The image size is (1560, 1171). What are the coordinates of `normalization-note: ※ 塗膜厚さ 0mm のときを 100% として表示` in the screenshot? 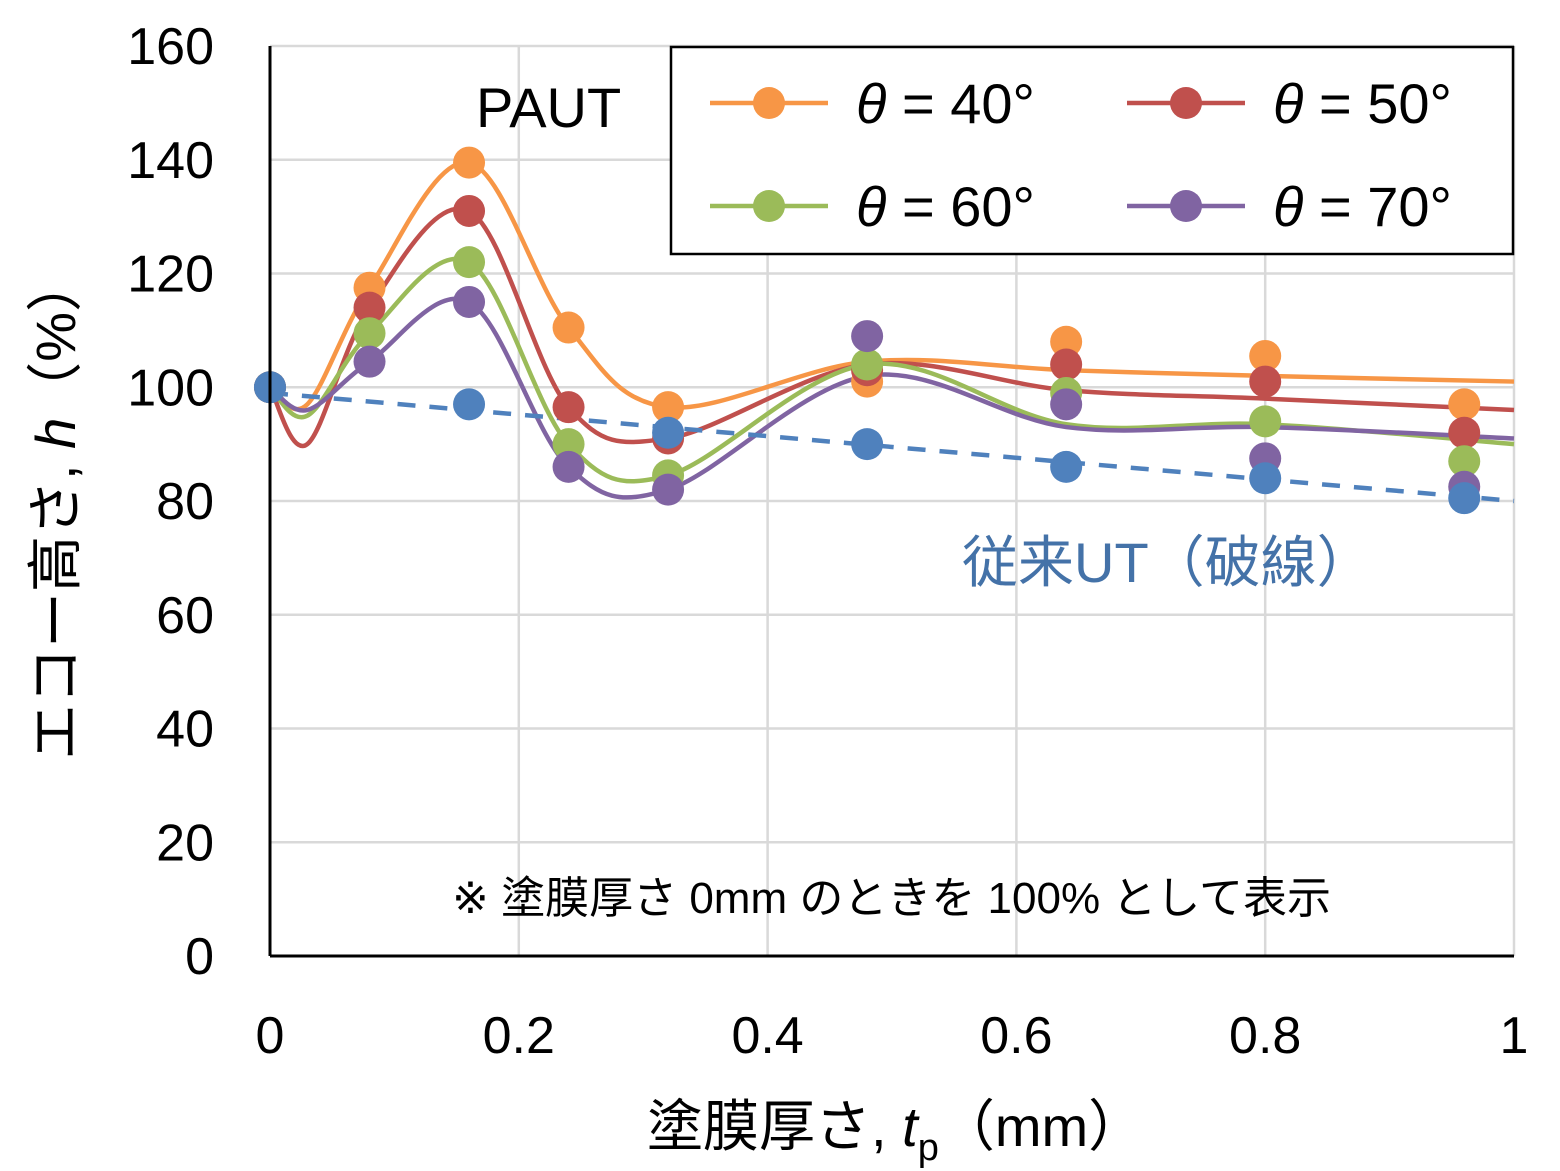 It's located at (891, 898).